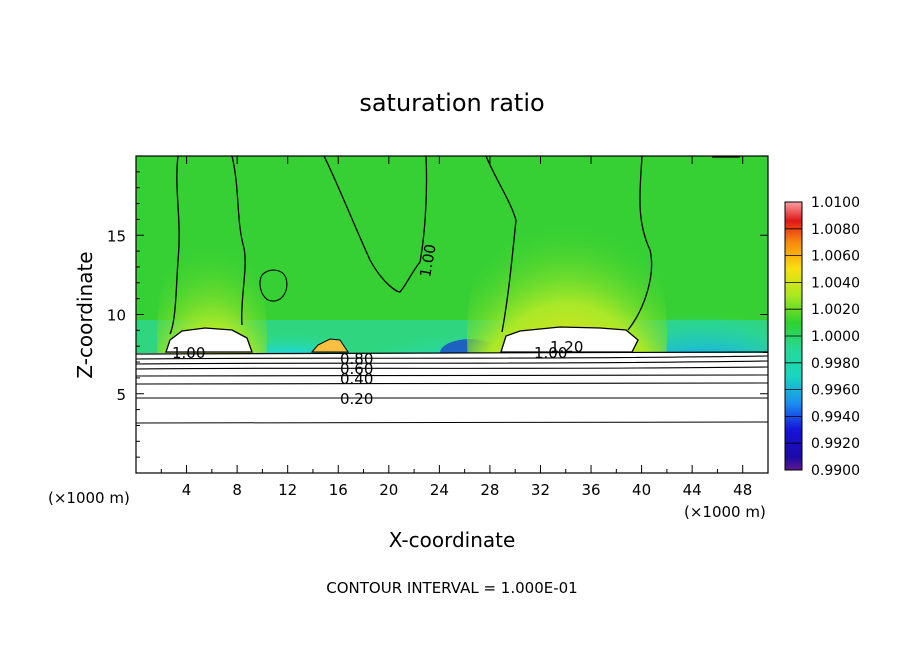  Describe the element at coordinates (388, 490) in the screenshot. I see `x-tick-label: 20` at that location.